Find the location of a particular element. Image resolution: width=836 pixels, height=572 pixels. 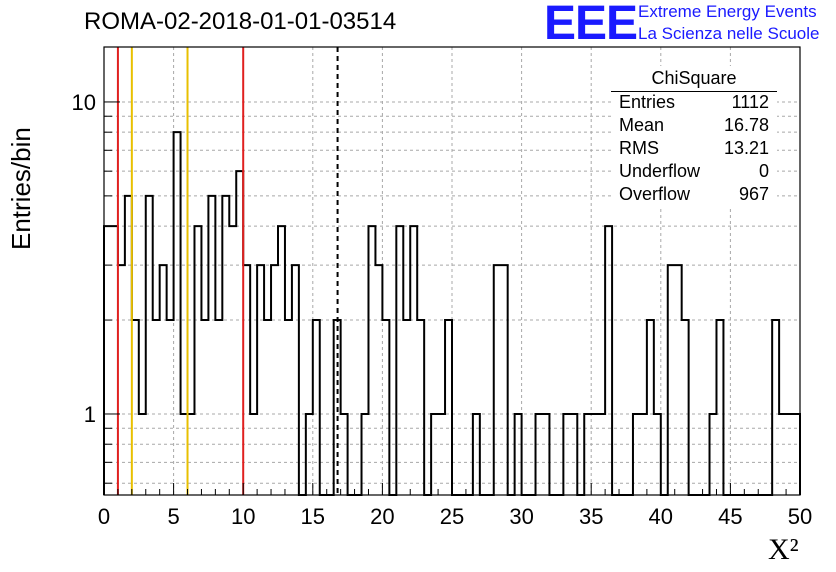

x-axis-ticks: 0 5 10 15 20 25 30 35 40 45 50 is located at coordinates (455, 506).